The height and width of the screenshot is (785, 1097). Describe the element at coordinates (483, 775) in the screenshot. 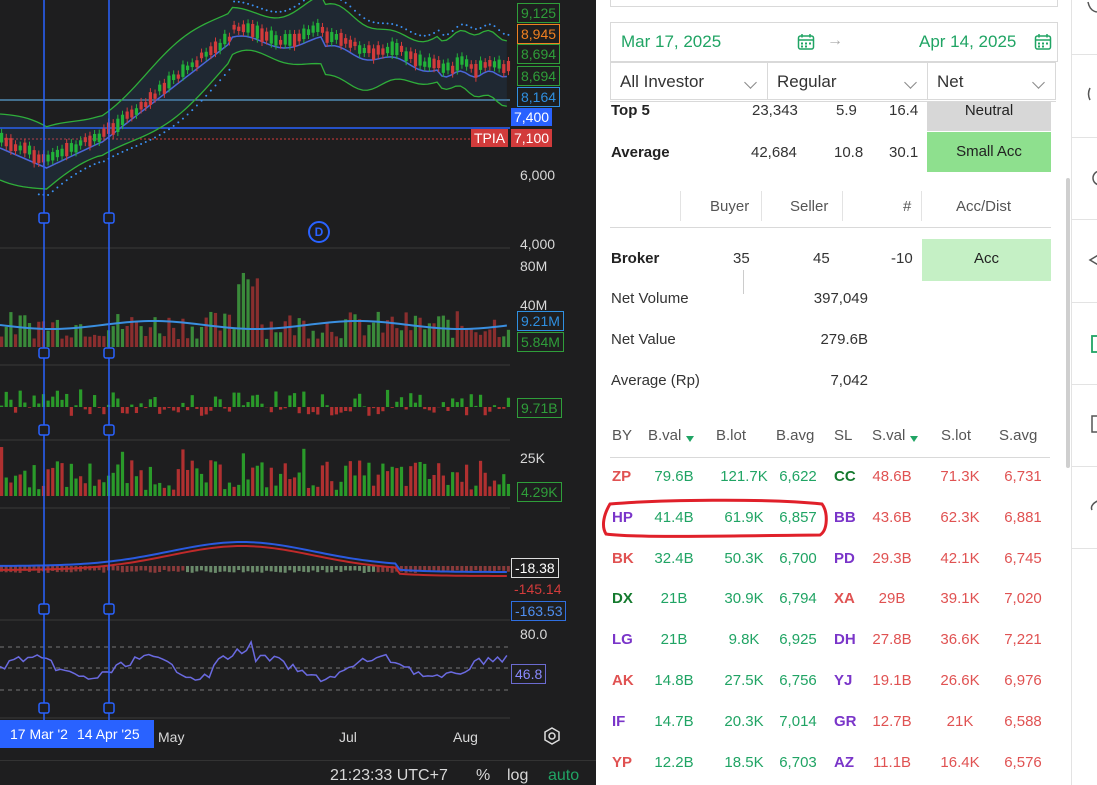

I see `percent-toggle: %` at that location.